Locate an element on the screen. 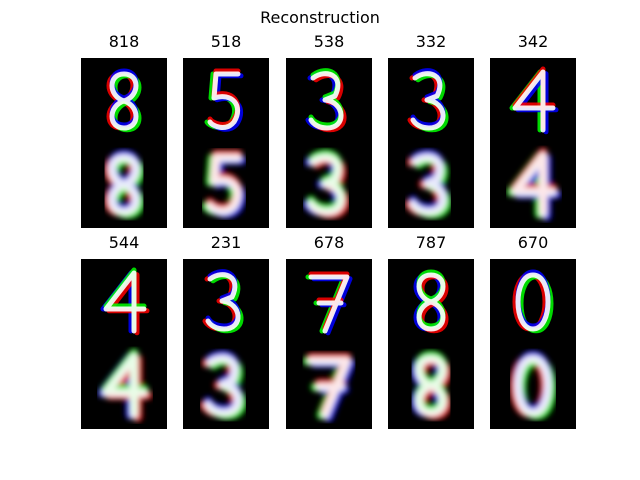 Image resolution: width=640 pixels, height=480 pixels. panel-label: 332 is located at coordinates (431, 41).